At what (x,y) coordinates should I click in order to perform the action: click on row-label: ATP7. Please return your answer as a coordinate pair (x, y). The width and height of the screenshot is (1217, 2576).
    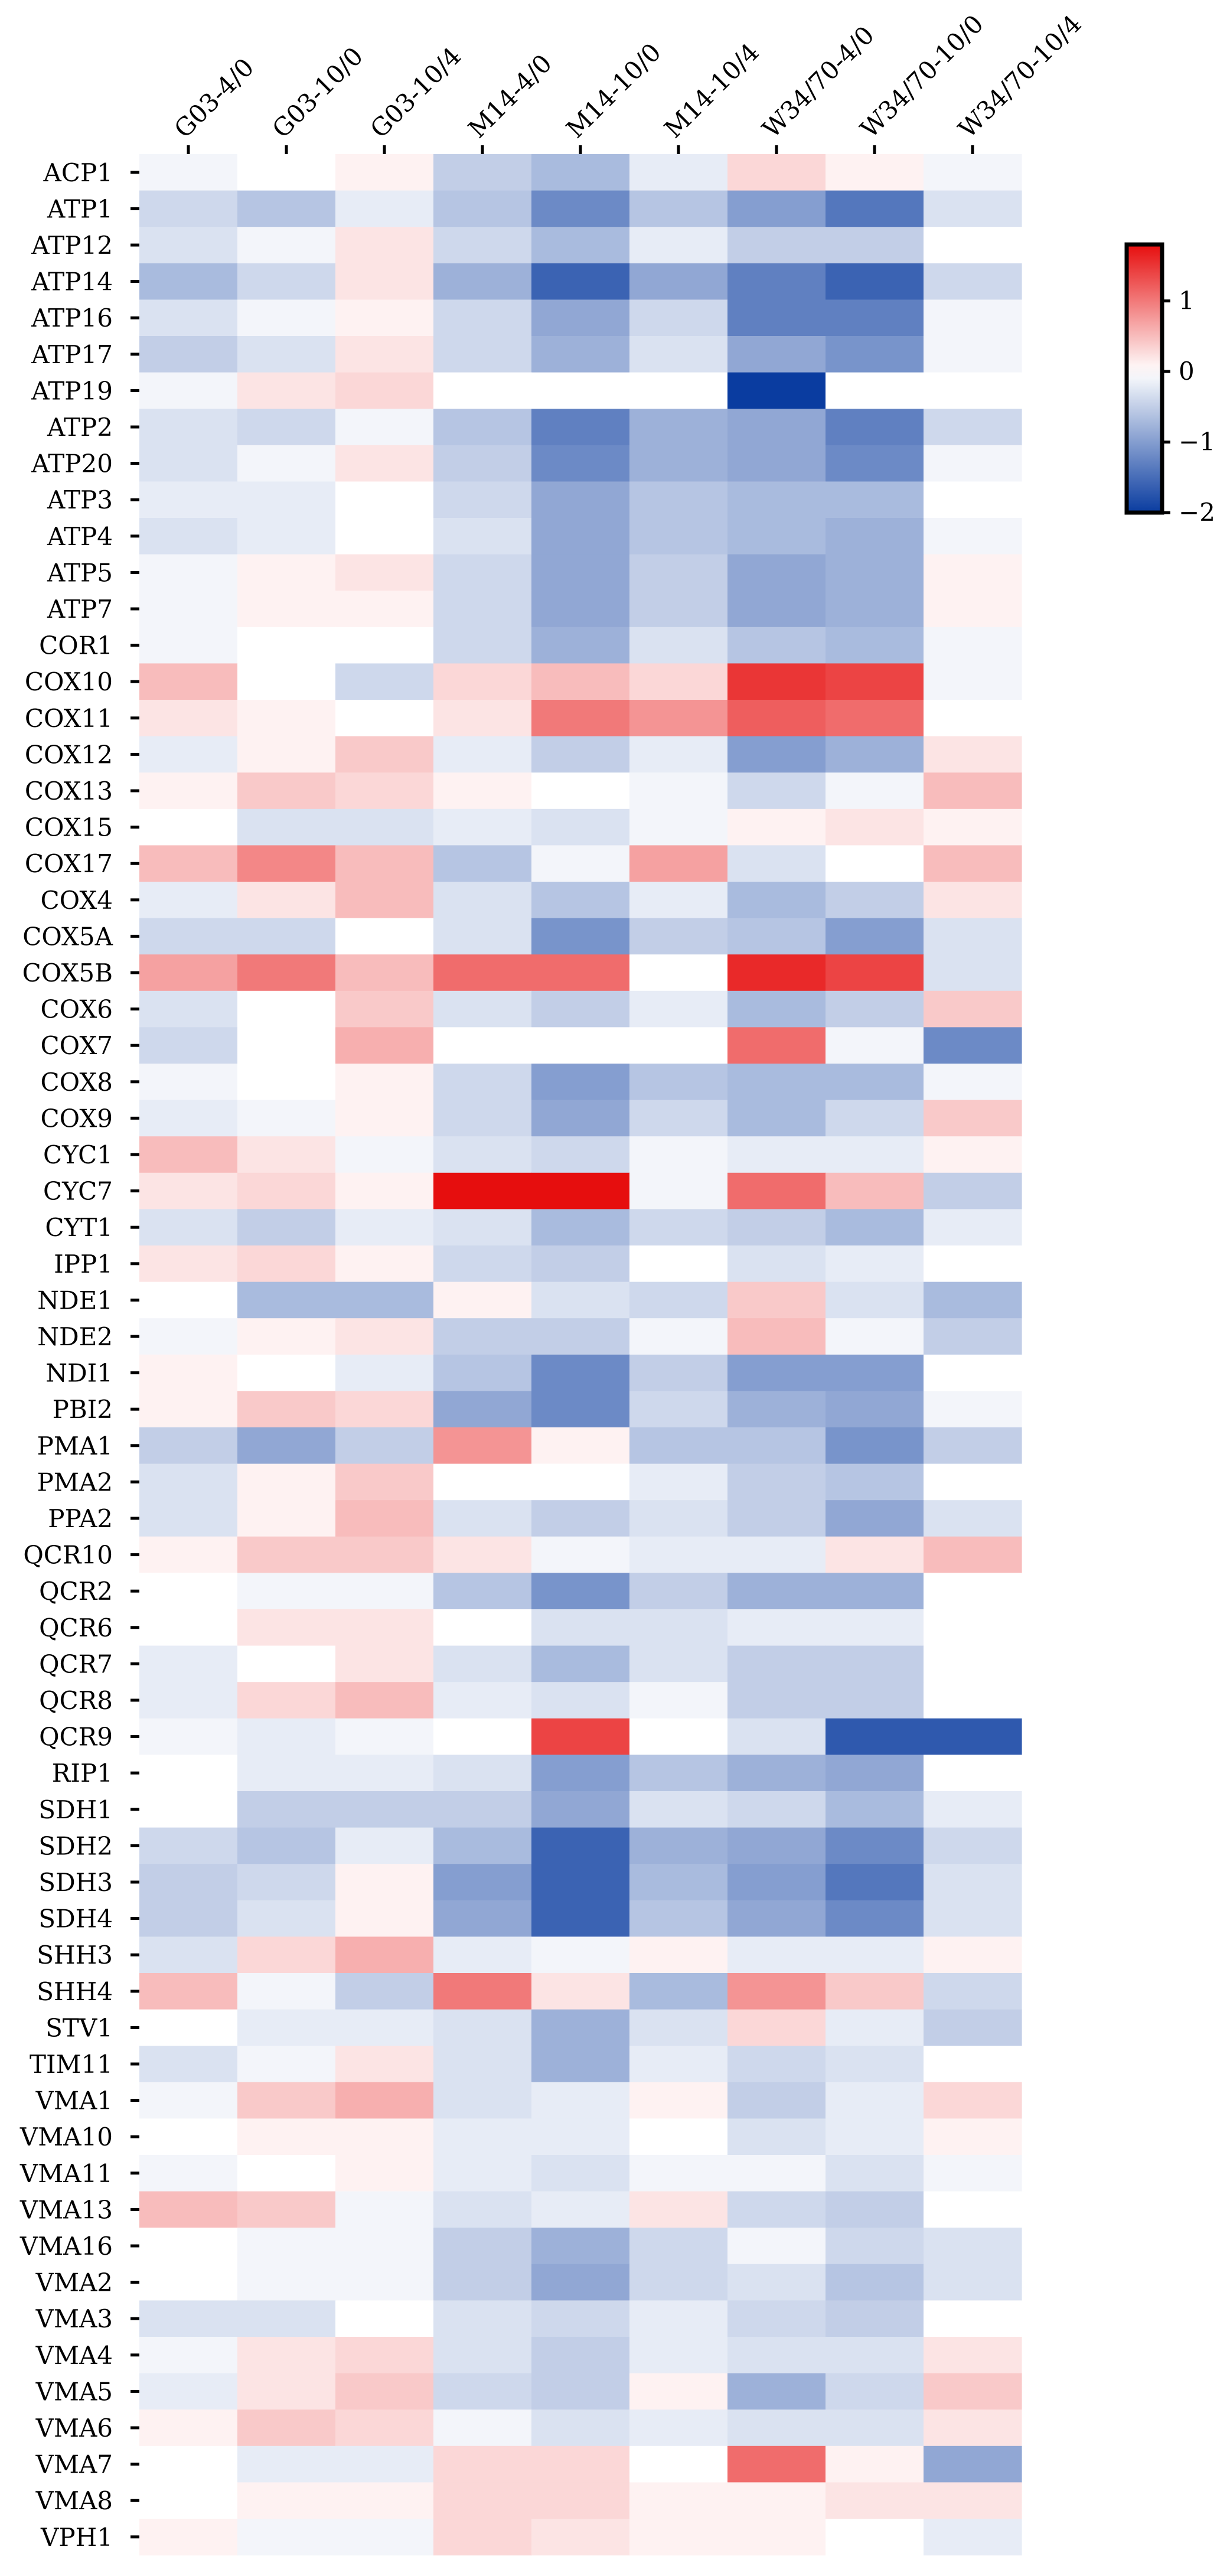
    Looking at the image, I should click on (80, 609).